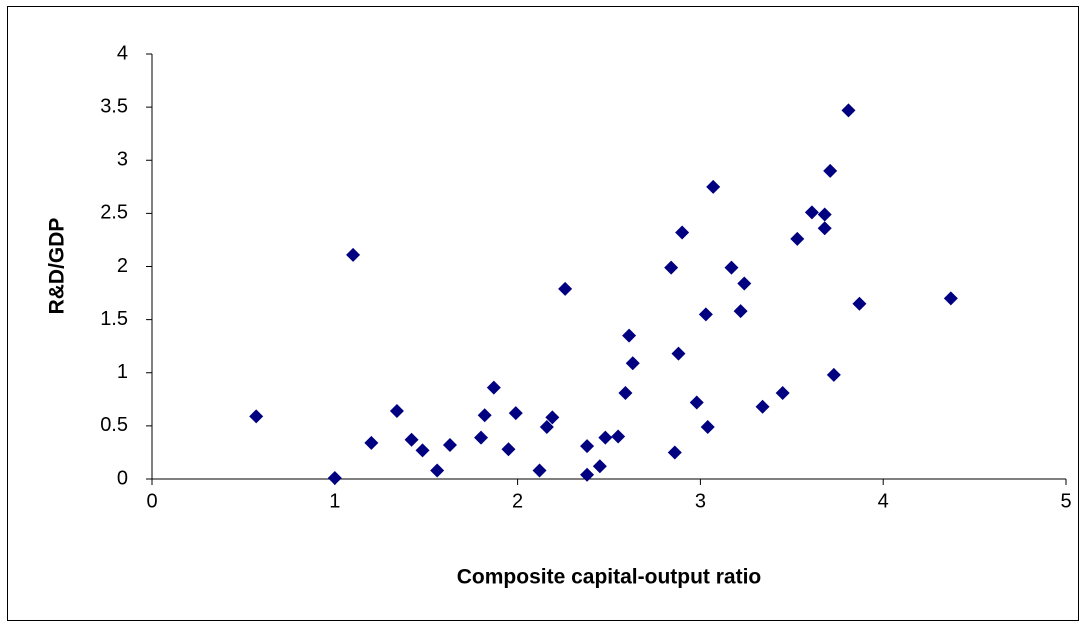  Describe the element at coordinates (122, 266) in the screenshot. I see `y-tick-label: 2` at that location.